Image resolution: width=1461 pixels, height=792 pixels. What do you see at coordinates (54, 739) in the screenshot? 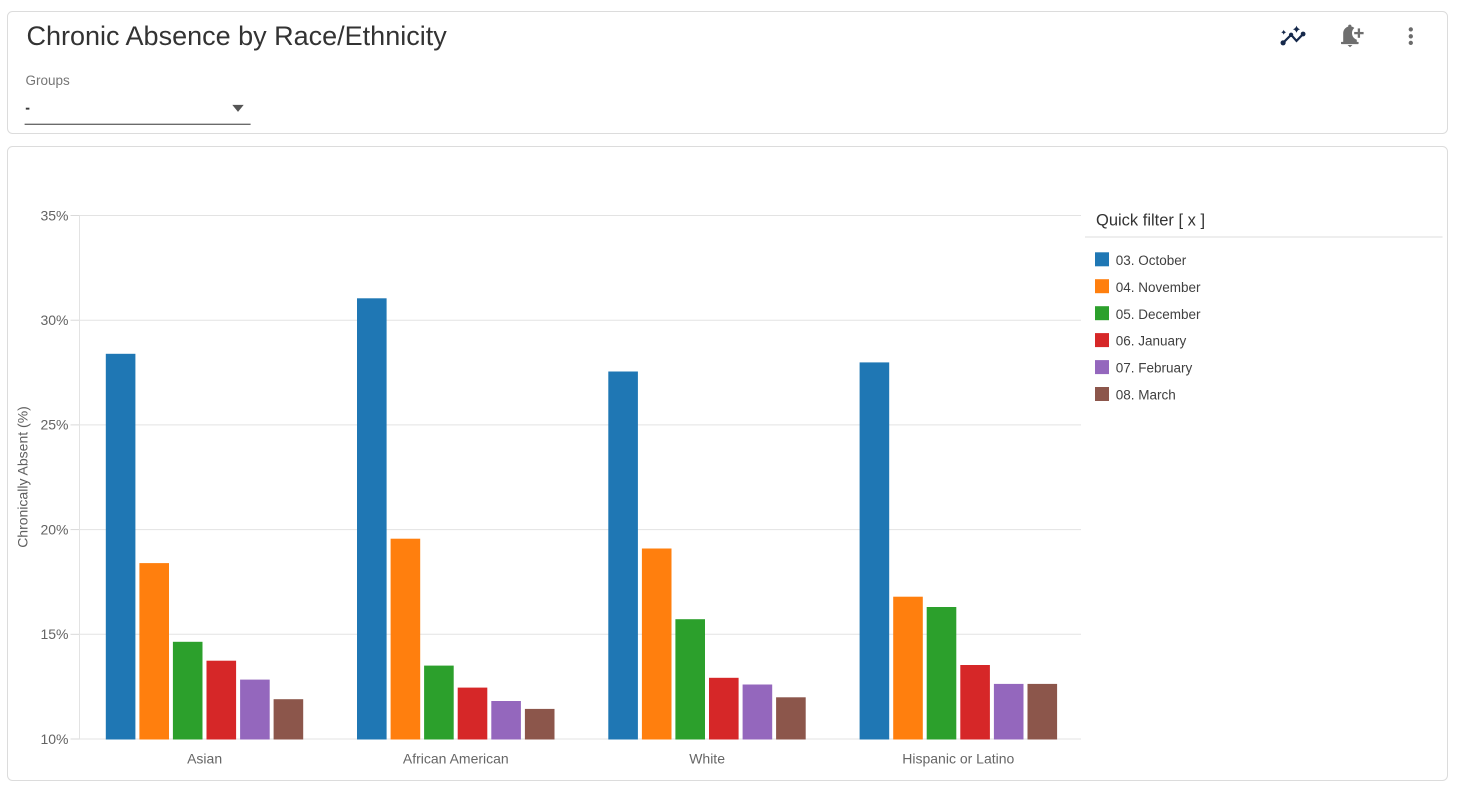
I see `svg-text: 10%` at bounding box center [54, 739].